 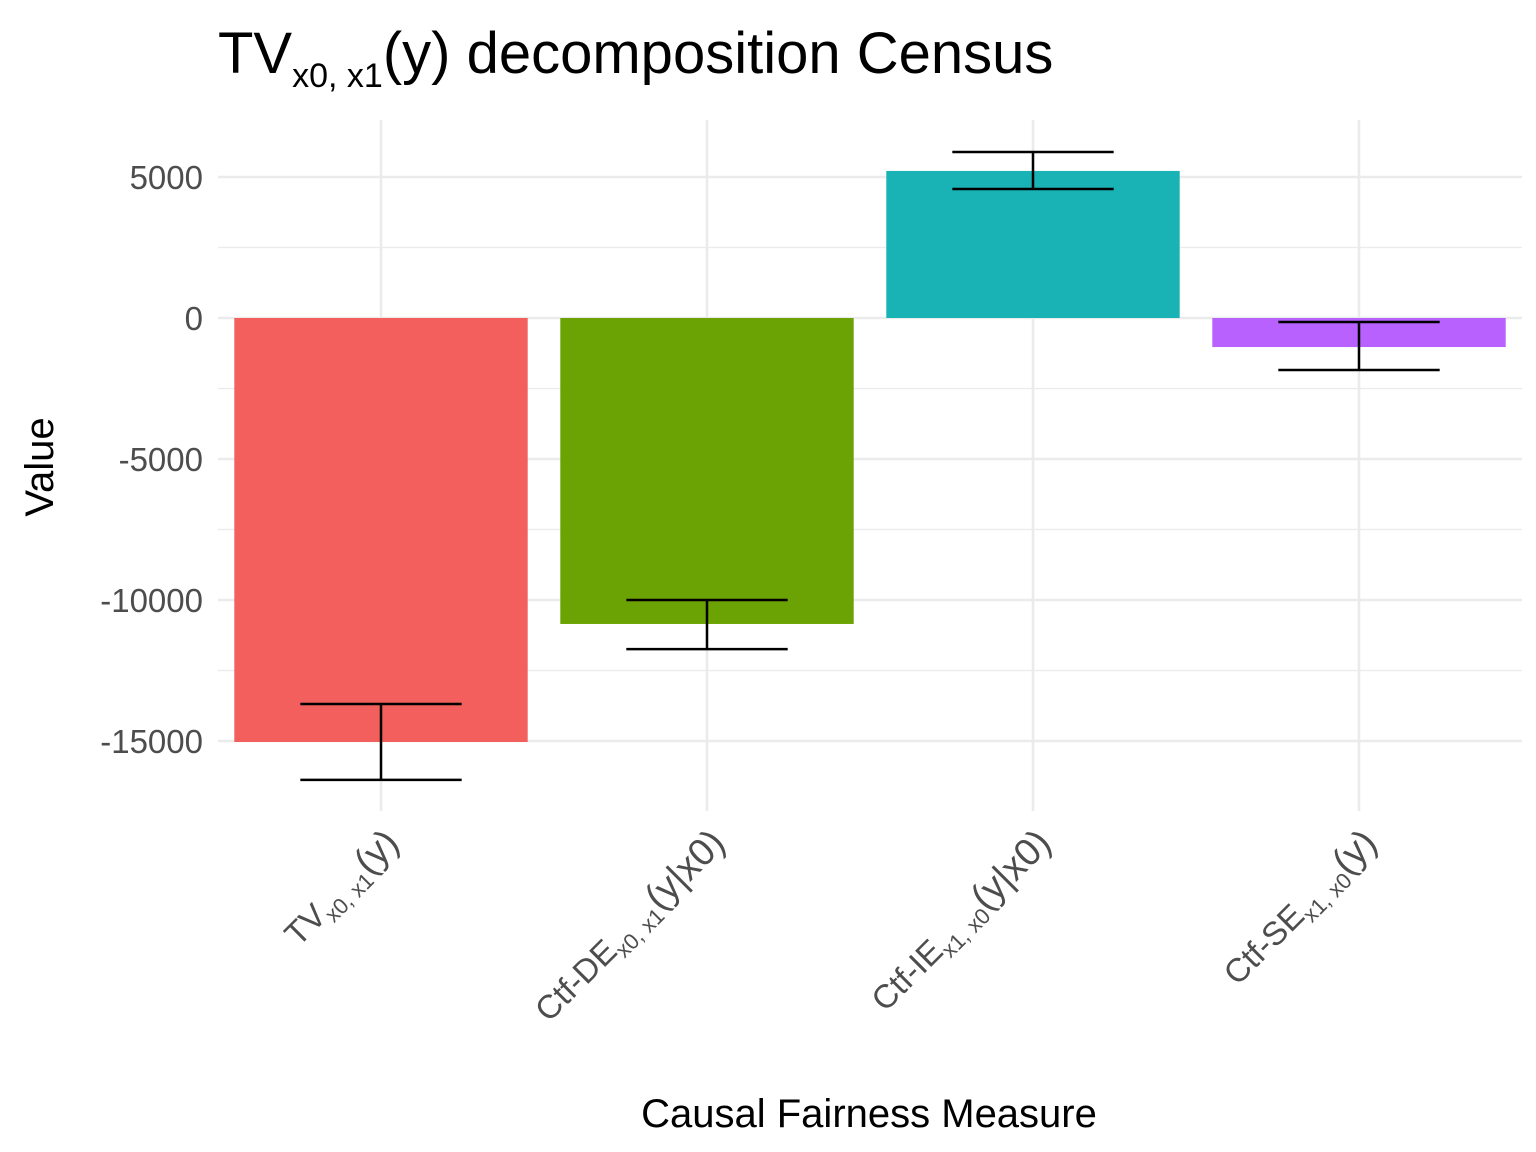 I want to click on x-tick-label: TVx0, x1(y), so click(x=342, y=889).